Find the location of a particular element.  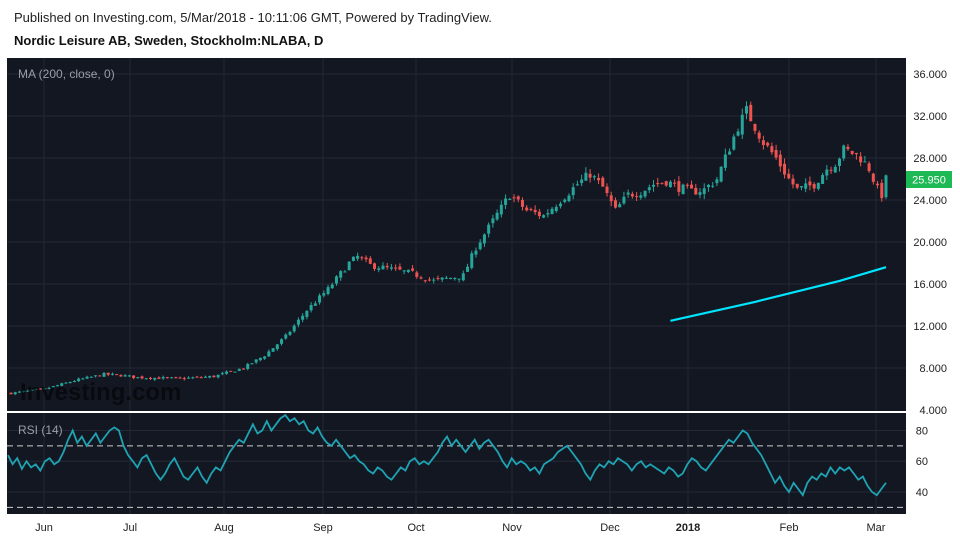

ma-indicator-label: MA (200, close, 0) is located at coordinates (66, 74).